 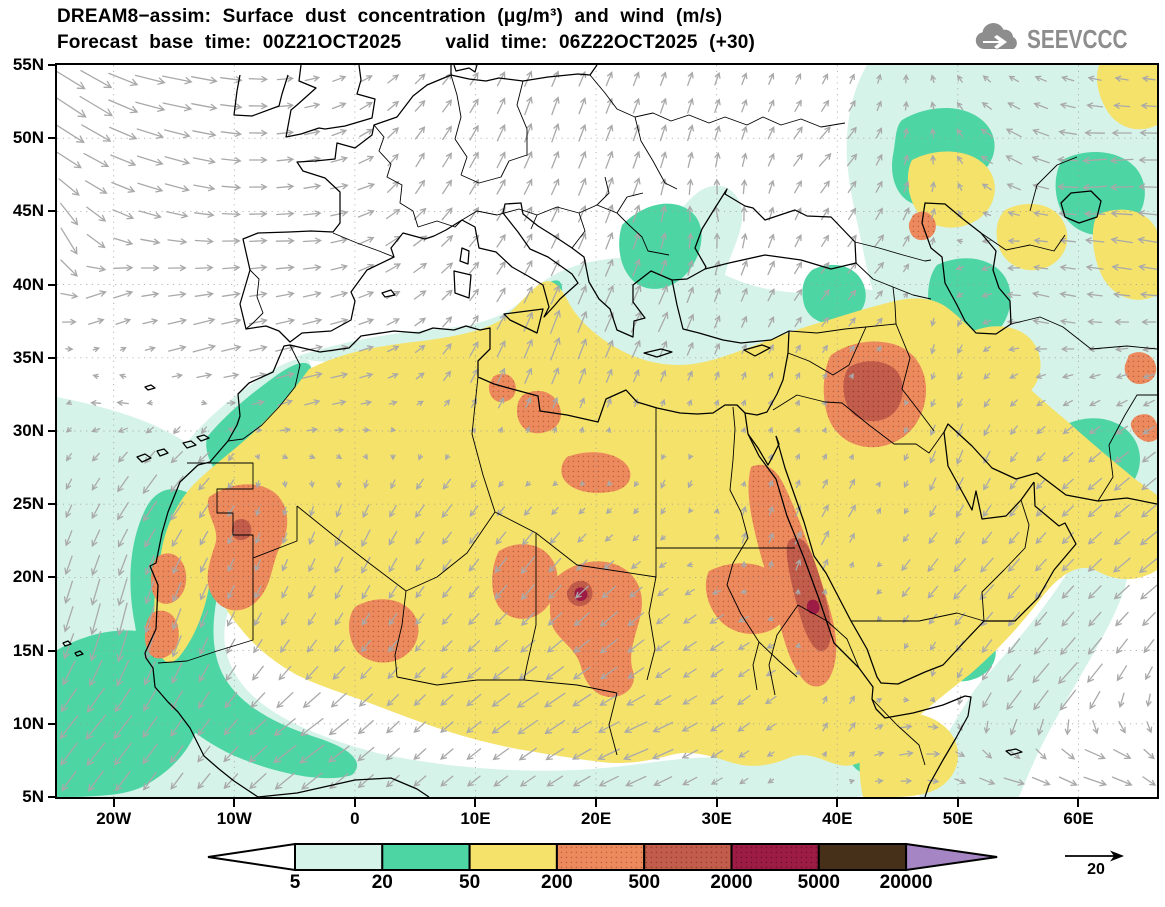 What do you see at coordinates (997, 39) in the screenshot?
I see `cloud-logo-icon` at bounding box center [997, 39].